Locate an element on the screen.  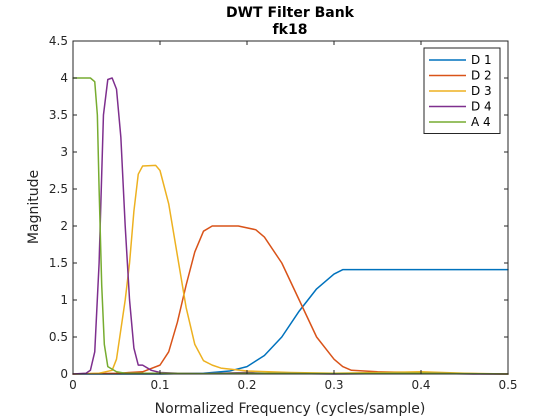
y-tick-label: 2.5 is located at coordinates (58, 189).